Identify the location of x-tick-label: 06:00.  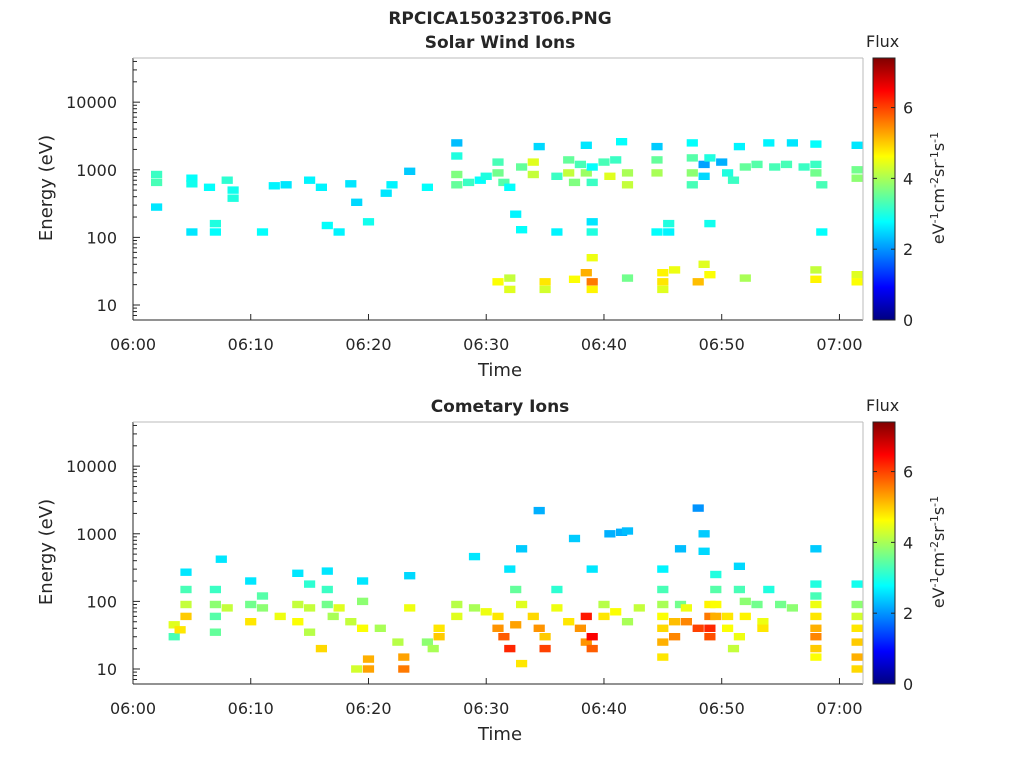
(133, 344).